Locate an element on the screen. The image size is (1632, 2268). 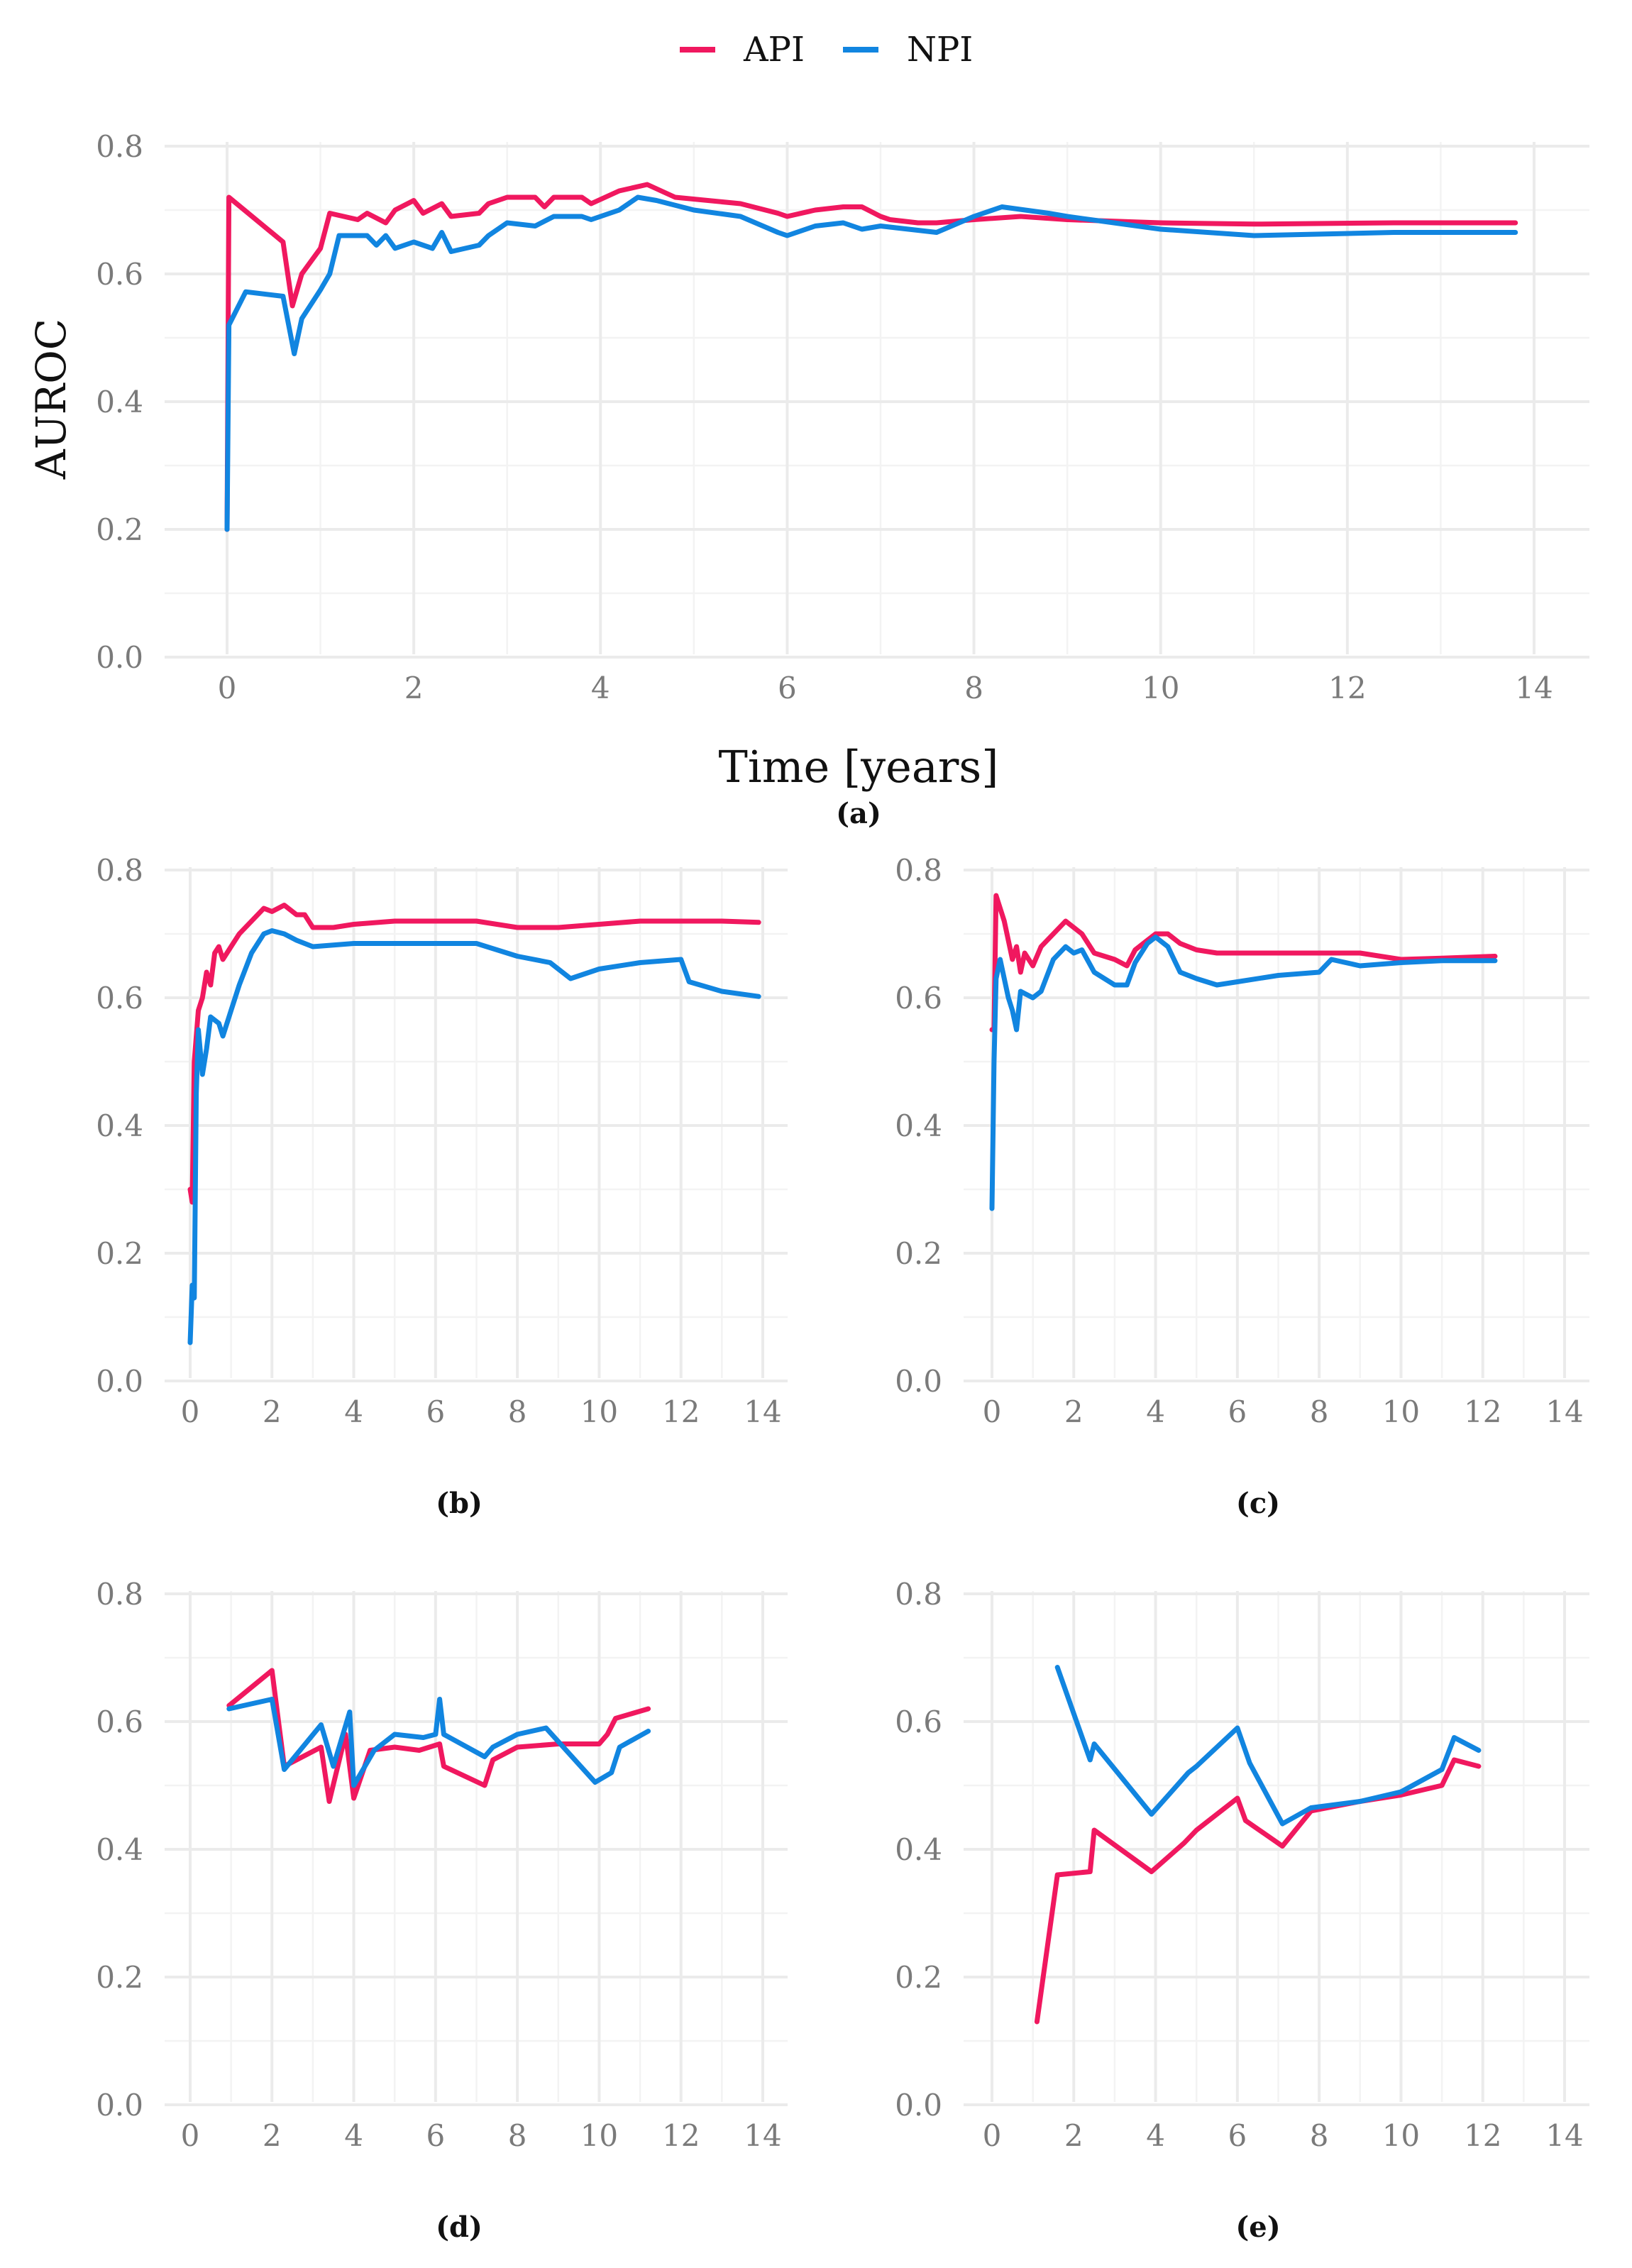
panel-e-x-tick-label: 2 is located at coordinates (1074, 2135).